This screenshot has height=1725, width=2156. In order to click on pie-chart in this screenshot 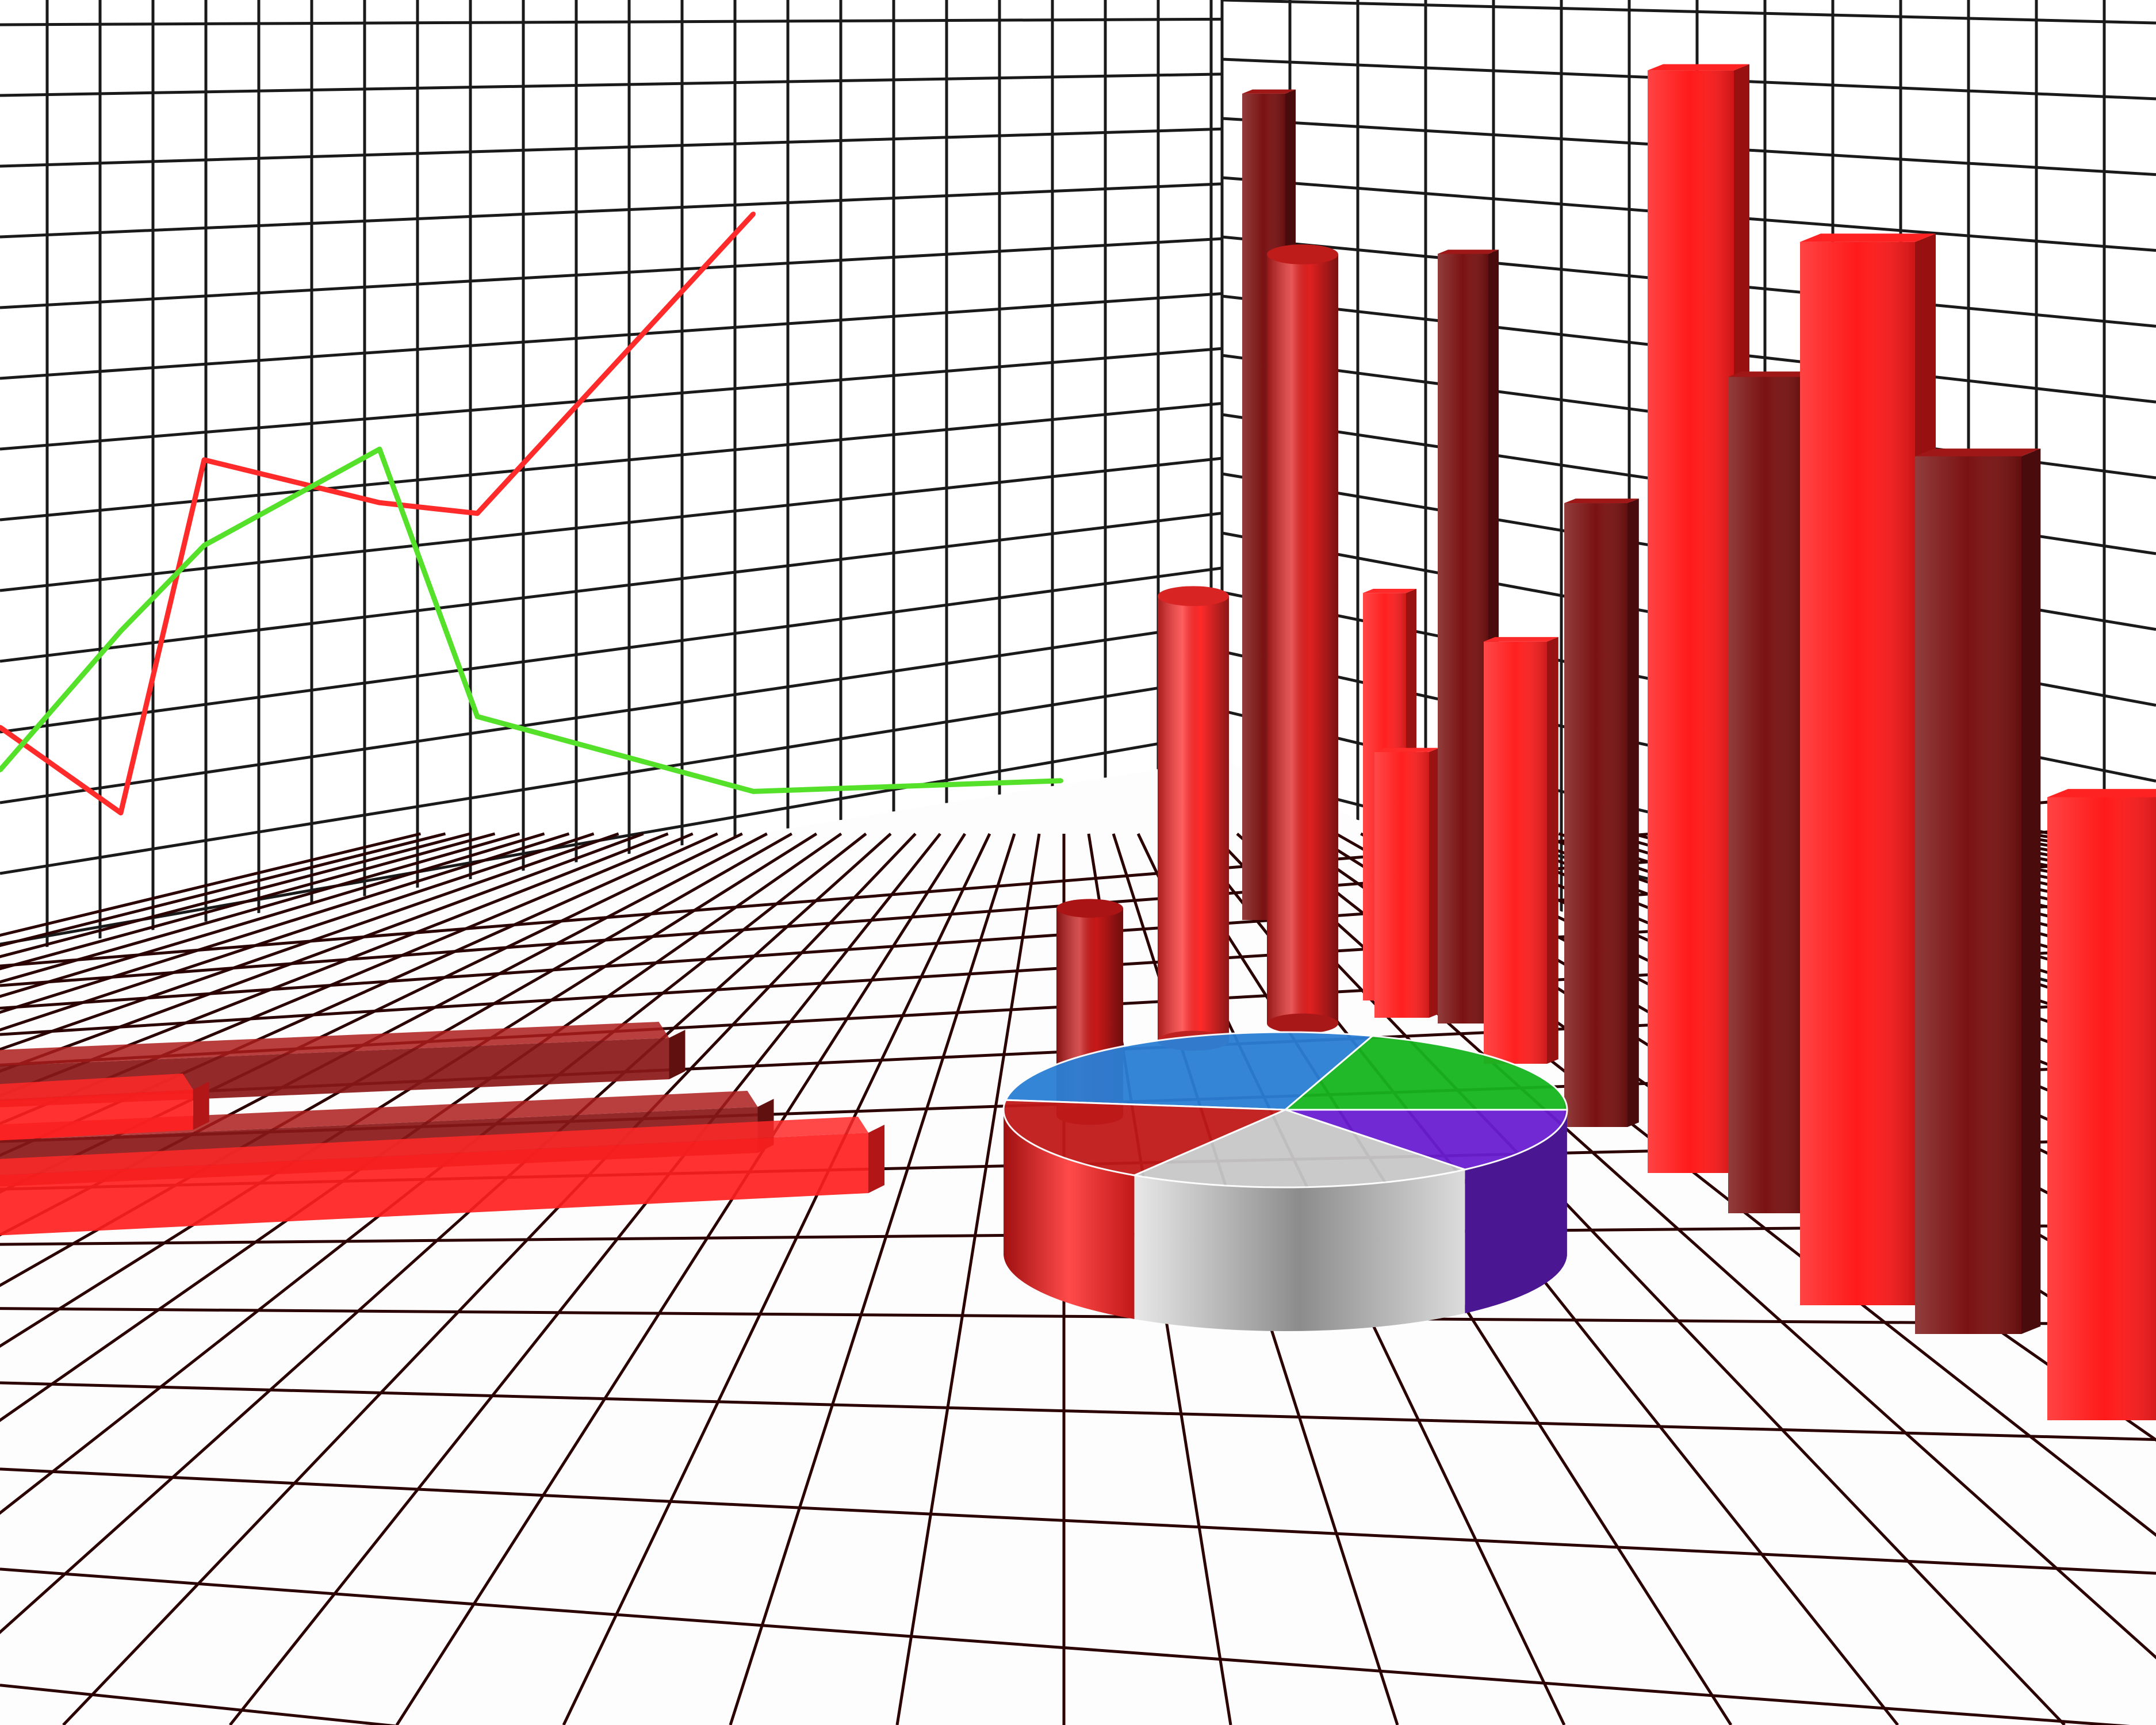, I will do `click(1285, 1181)`.